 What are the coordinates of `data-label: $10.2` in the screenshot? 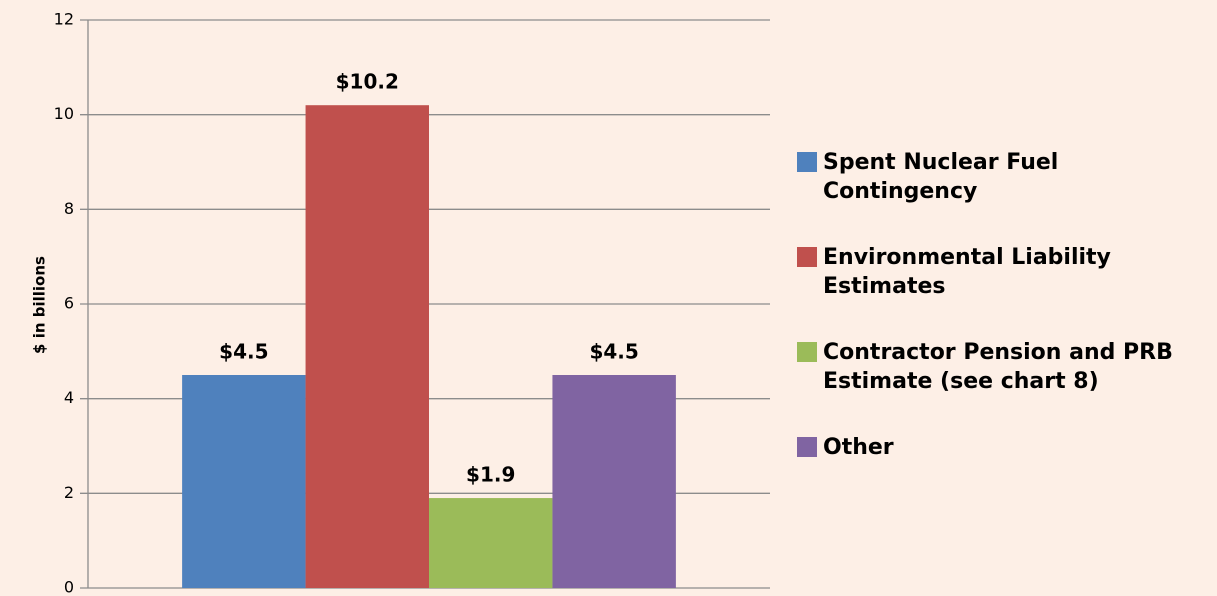 It's located at (367, 82).